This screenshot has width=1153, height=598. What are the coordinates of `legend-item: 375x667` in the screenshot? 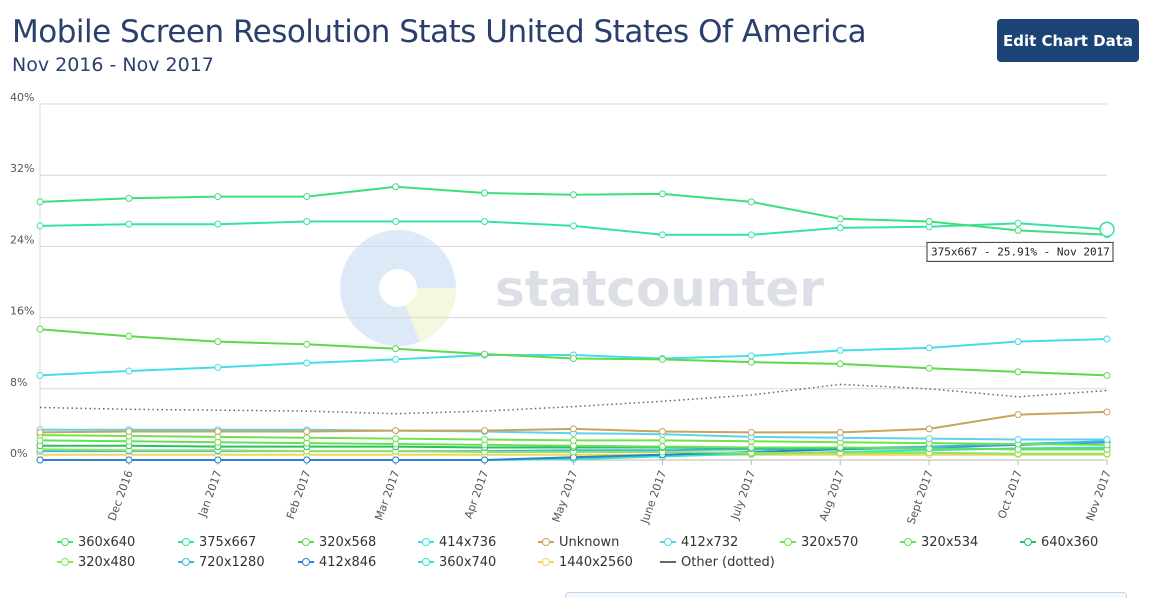 It's located at (217, 542).